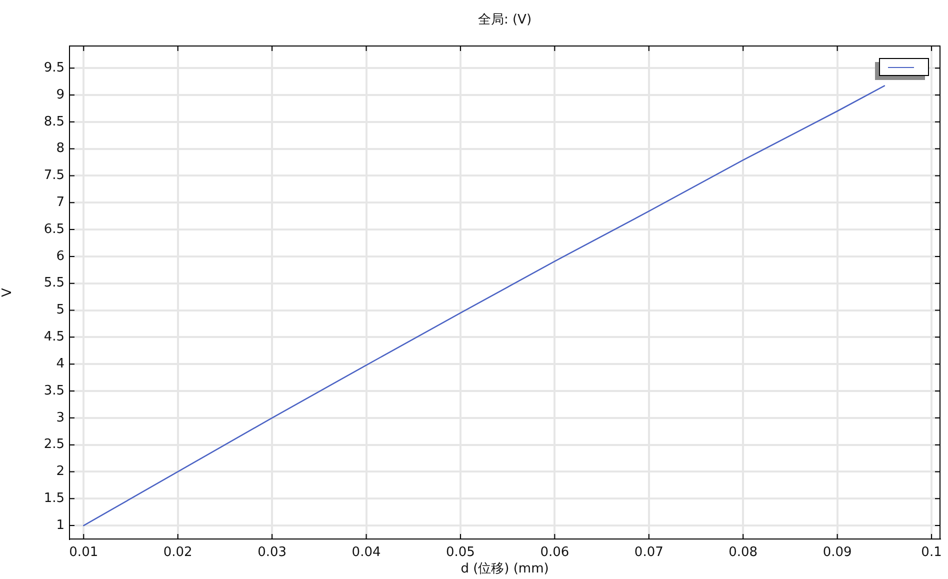 Image resolution: width=948 pixels, height=579 pixels. What do you see at coordinates (743, 552) in the screenshot?
I see `x-tick-label: 0.08` at bounding box center [743, 552].